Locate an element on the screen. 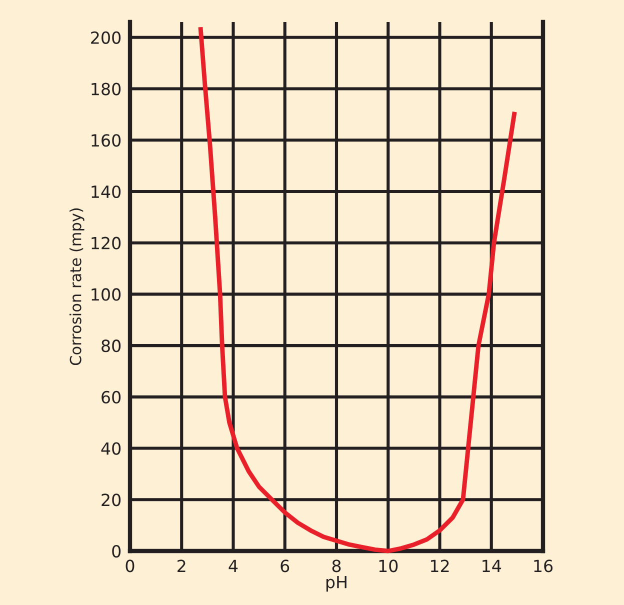 Image resolution: width=624 pixels, height=605 pixels. x-tick-label: 14 is located at coordinates (492, 566).